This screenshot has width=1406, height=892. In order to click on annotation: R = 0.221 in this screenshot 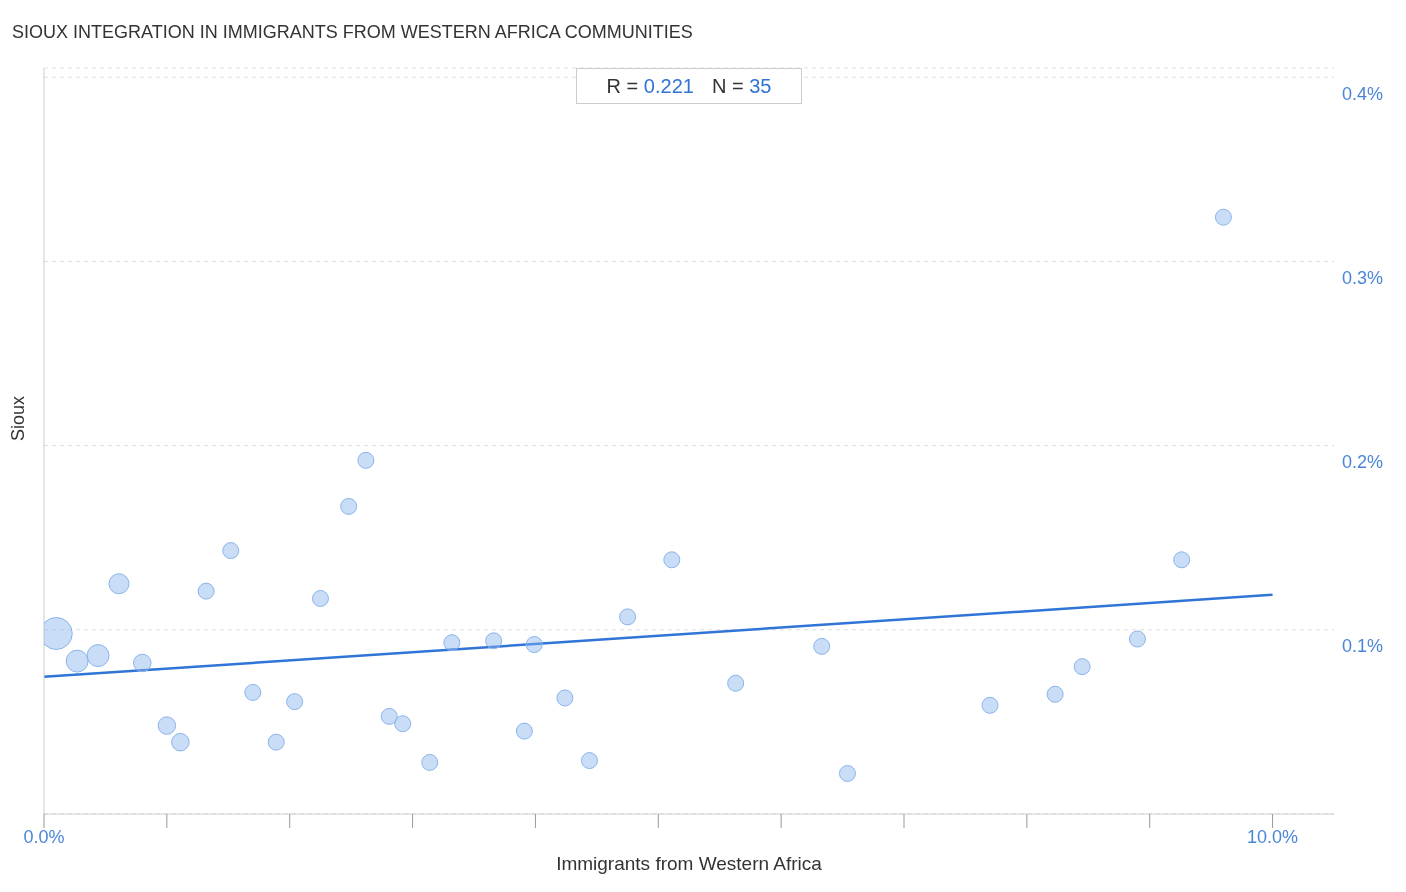, I will do `click(650, 86)`.